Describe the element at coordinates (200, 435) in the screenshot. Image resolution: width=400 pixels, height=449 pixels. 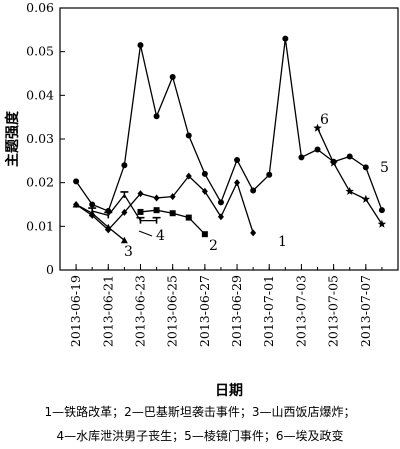
I see `legend-line-2: 4—水库泄洪男子丧生；5—棱镜门事件；6—埃及政变` at that location.